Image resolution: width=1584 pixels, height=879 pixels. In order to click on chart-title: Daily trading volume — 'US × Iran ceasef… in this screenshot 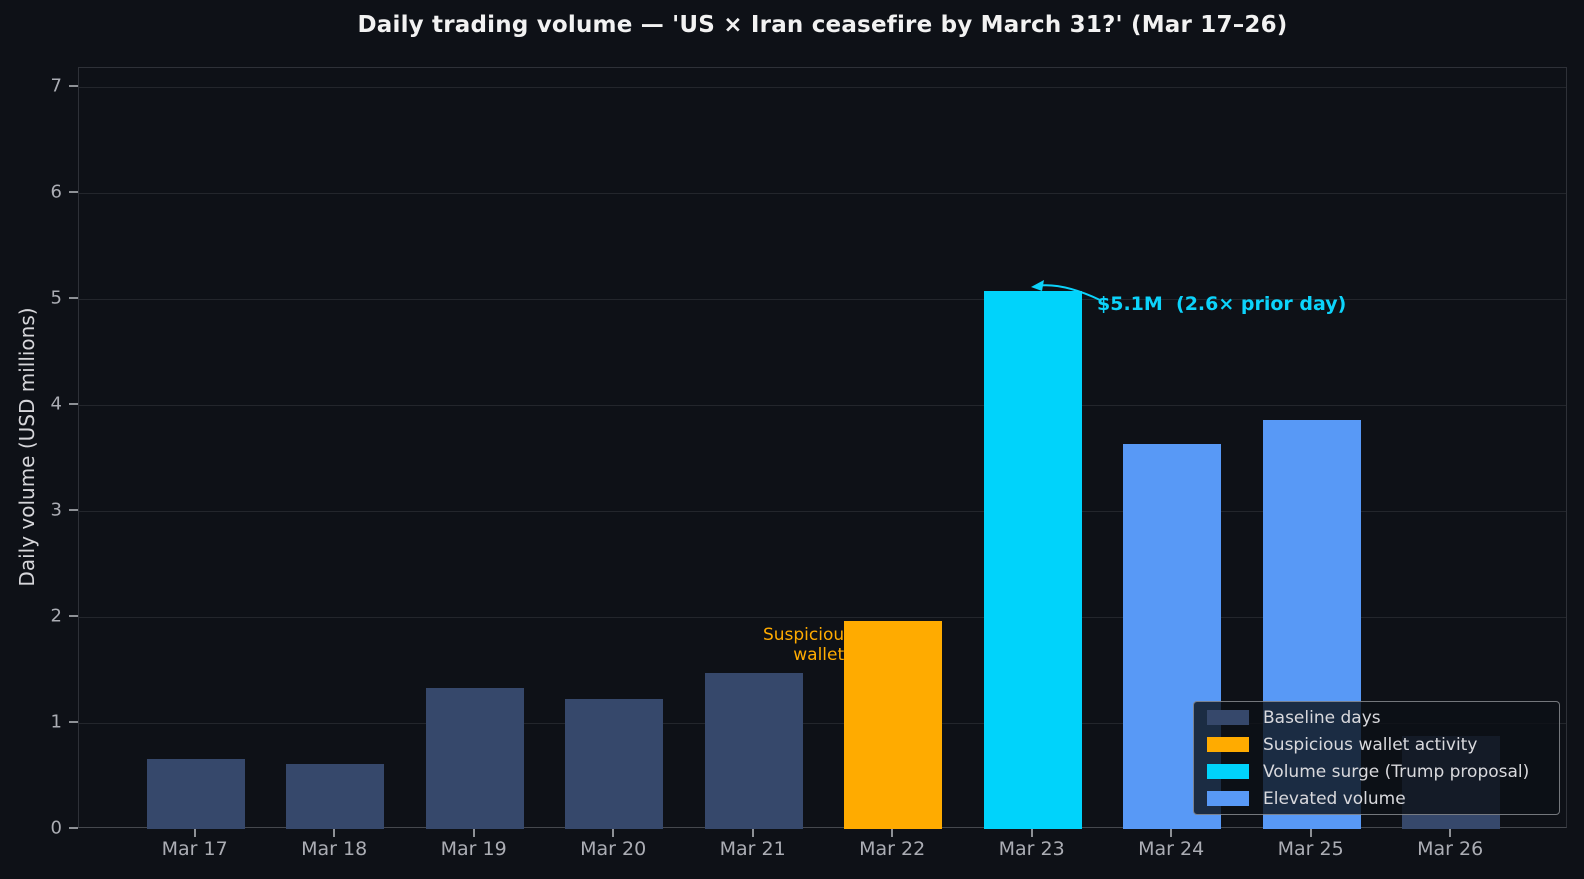, I will do `click(822, 25)`.